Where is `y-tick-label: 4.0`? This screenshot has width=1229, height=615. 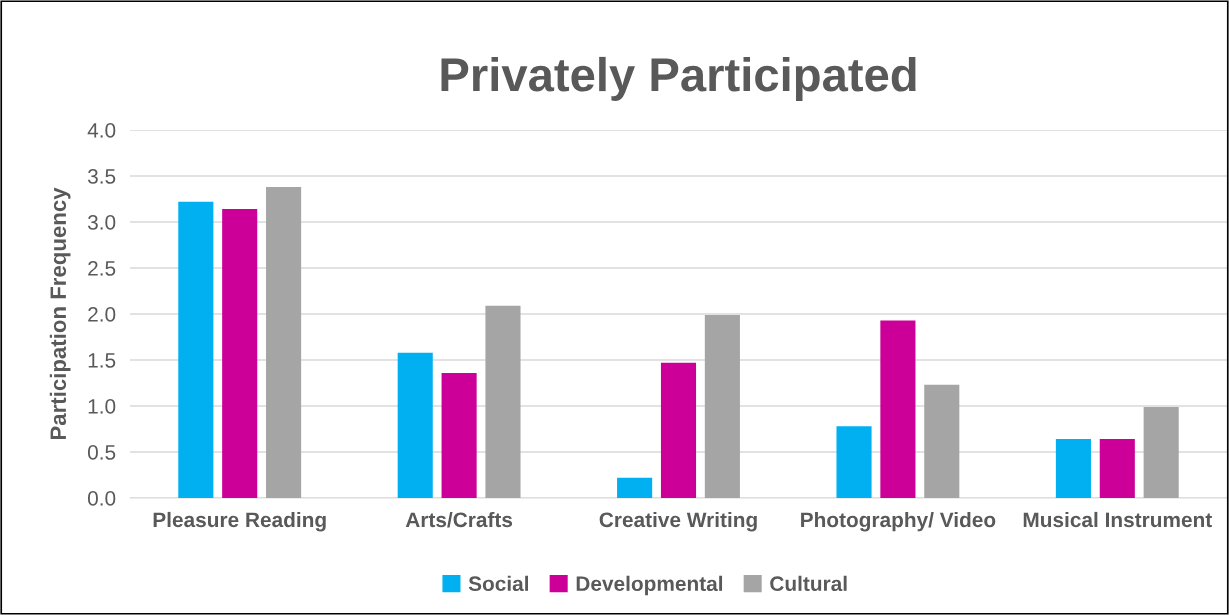
y-tick-label: 4.0 is located at coordinates (101, 130).